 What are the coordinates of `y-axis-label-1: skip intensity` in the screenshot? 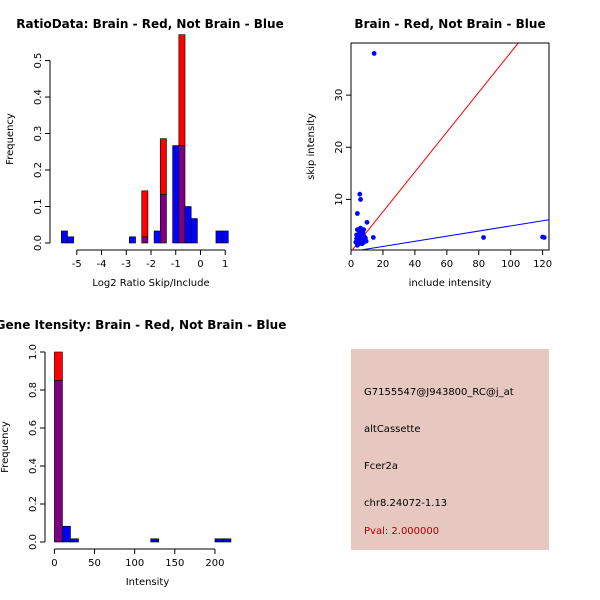 It's located at (311, 146).